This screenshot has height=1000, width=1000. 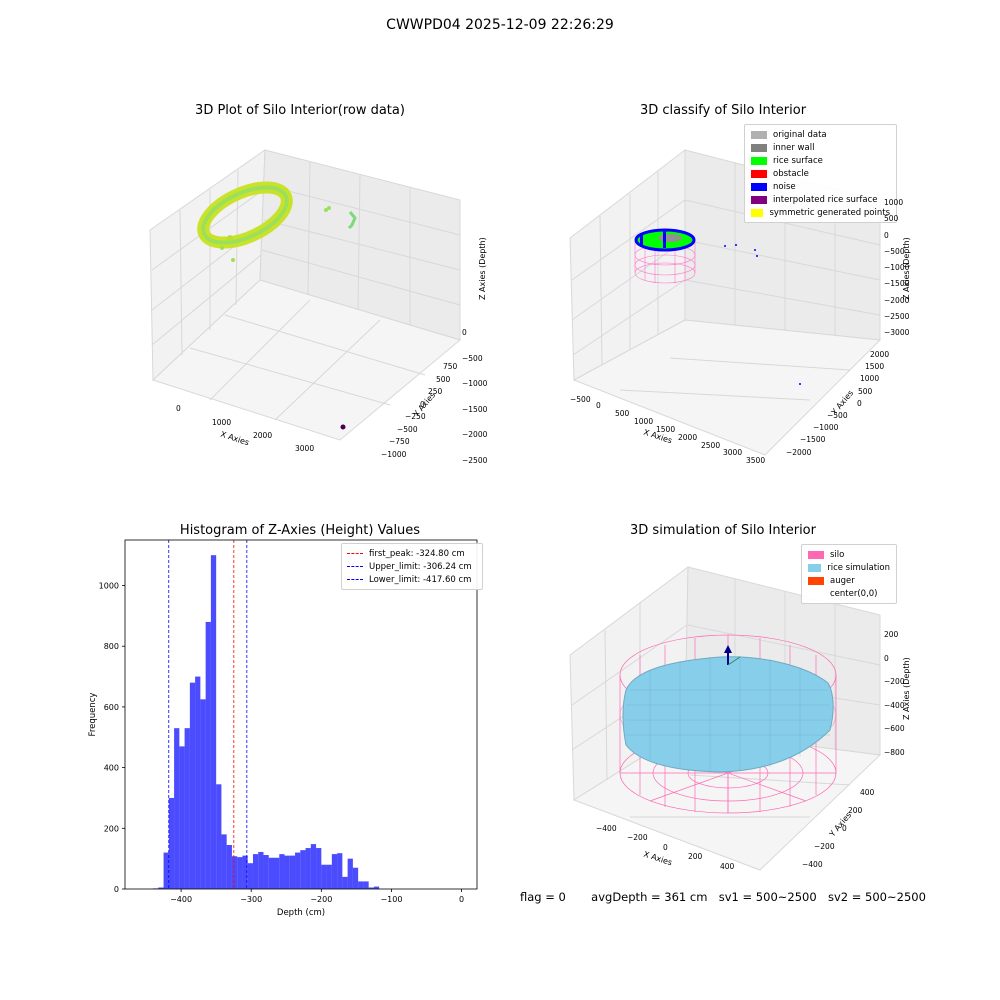 What do you see at coordinates (178, 408) in the screenshot?
I see `panel1-xtick-0: 0` at bounding box center [178, 408].